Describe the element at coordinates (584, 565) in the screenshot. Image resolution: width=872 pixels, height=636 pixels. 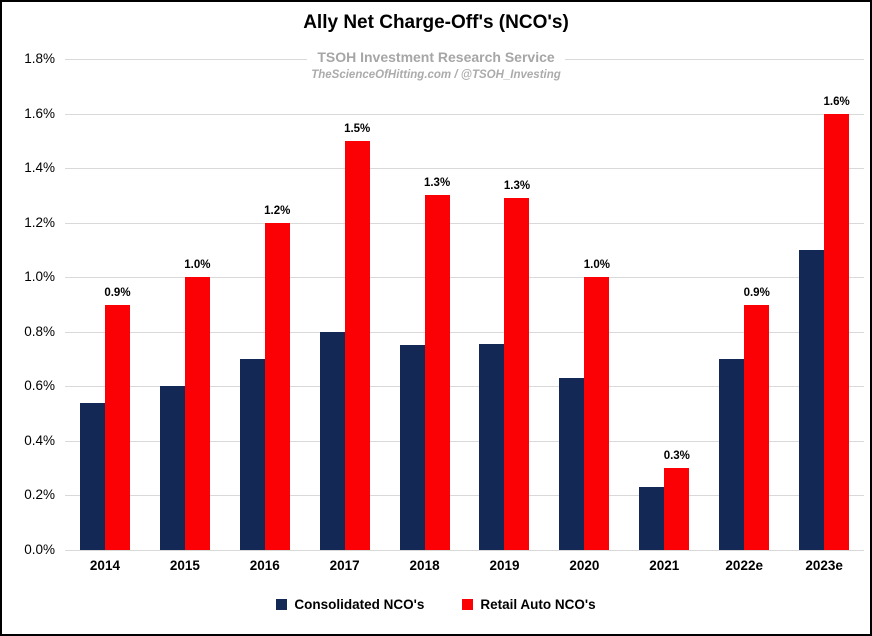
I see `x-axis-label-2020: 2020` at that location.